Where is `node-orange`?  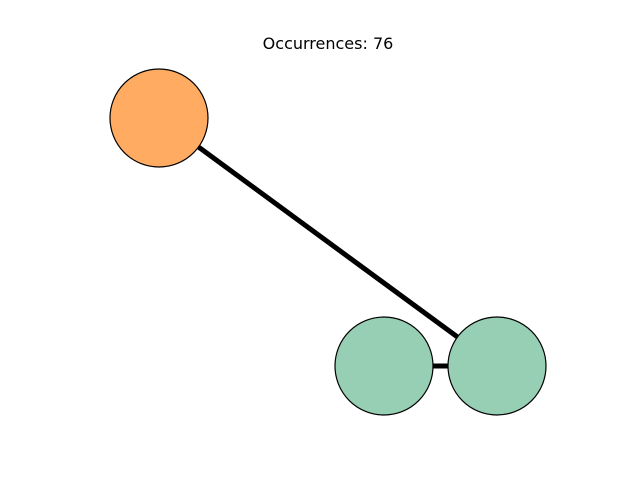
node-orange is located at coordinates (159, 118).